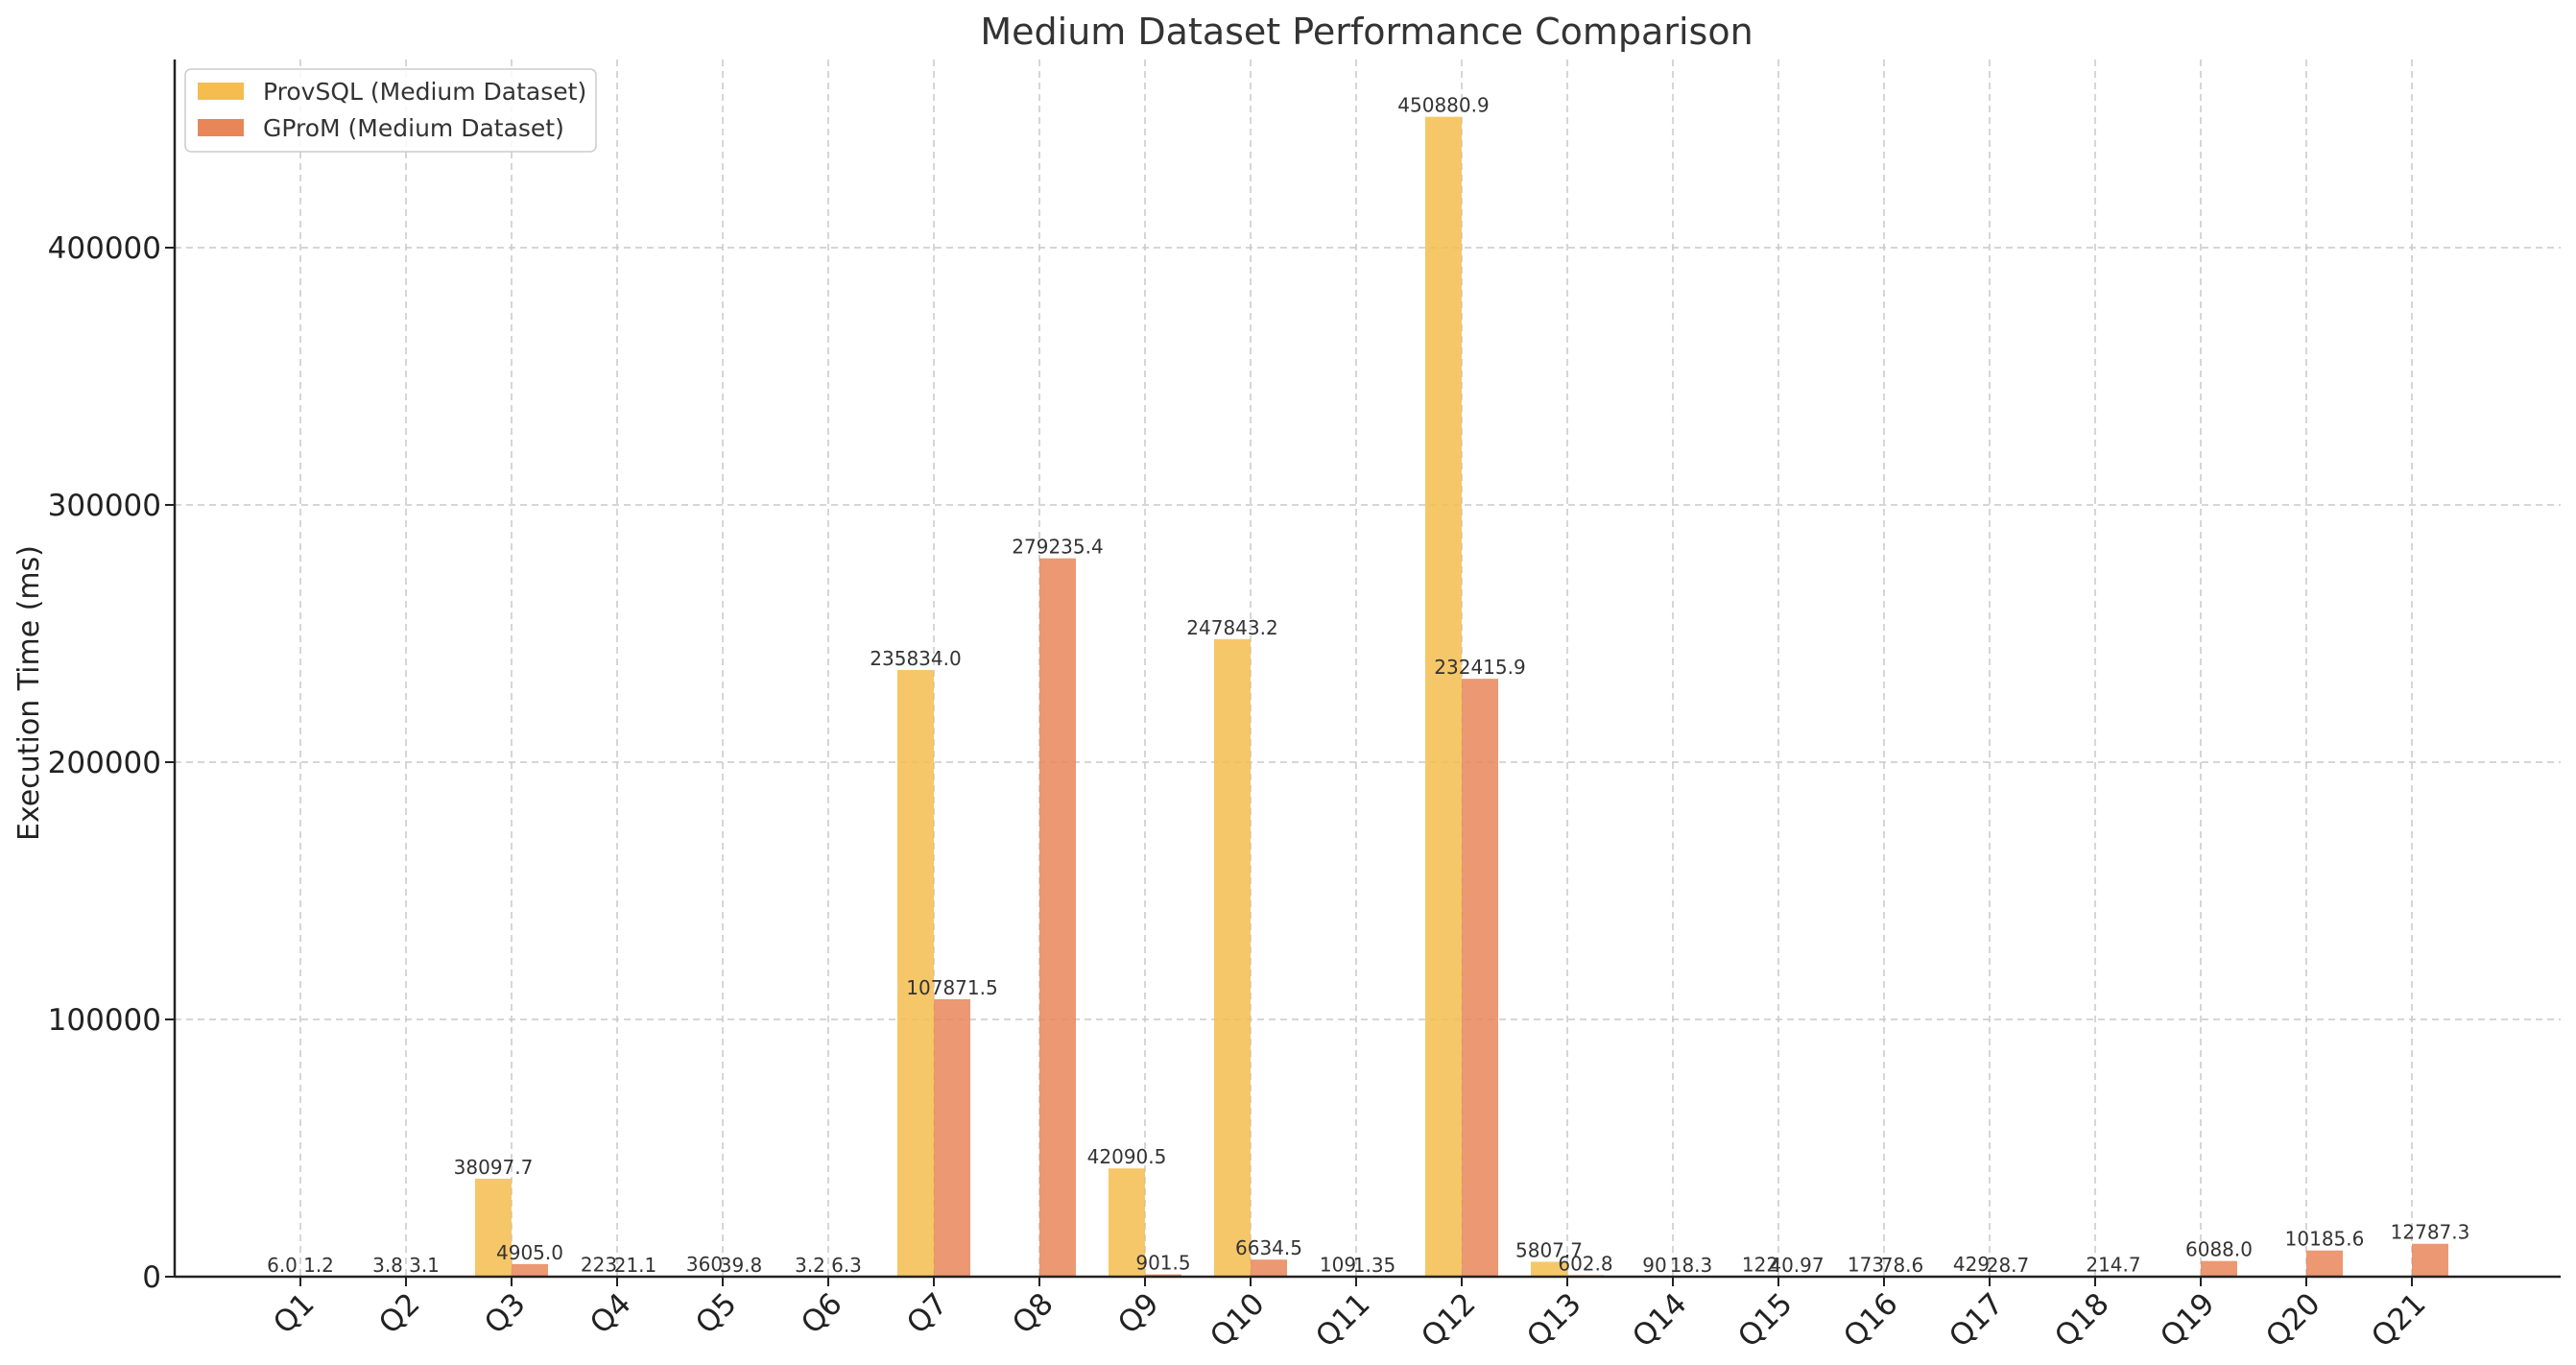  I want to click on bar-gprom-q10, so click(1269, 1268).